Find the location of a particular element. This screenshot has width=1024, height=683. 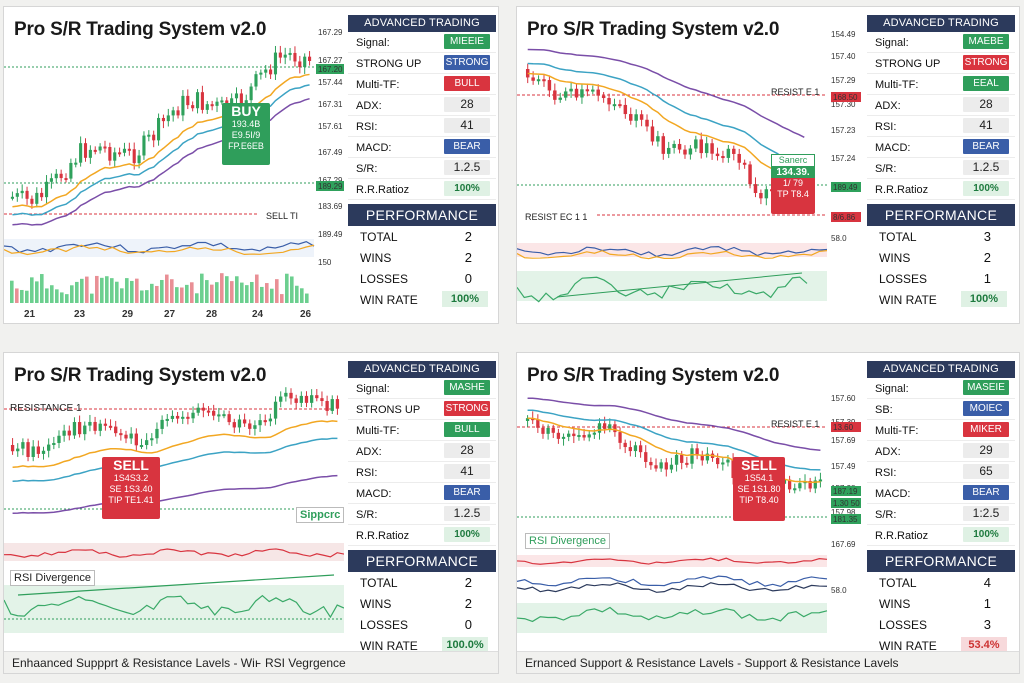

indicator-row: R.R.Ratioz 100% is located at coordinates (941, 535).